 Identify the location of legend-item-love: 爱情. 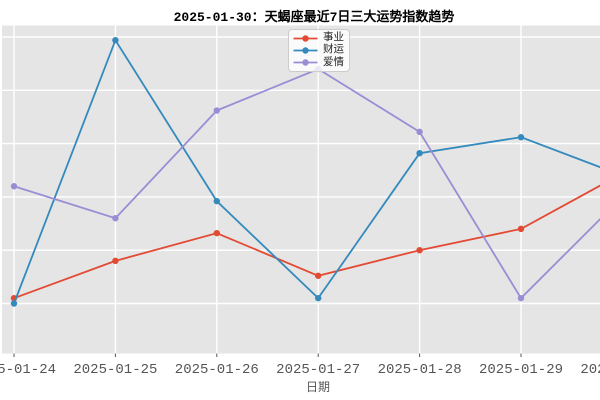
(321, 63).